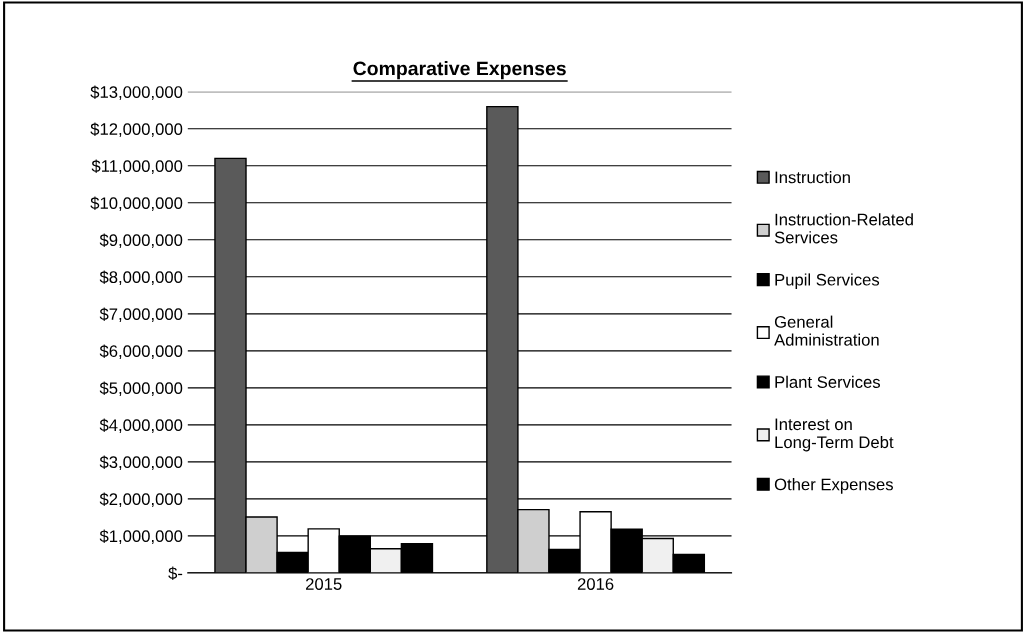 The image size is (1026, 633). What do you see at coordinates (136, 129) in the screenshot?
I see `y-tick-label: $12,000,000` at bounding box center [136, 129].